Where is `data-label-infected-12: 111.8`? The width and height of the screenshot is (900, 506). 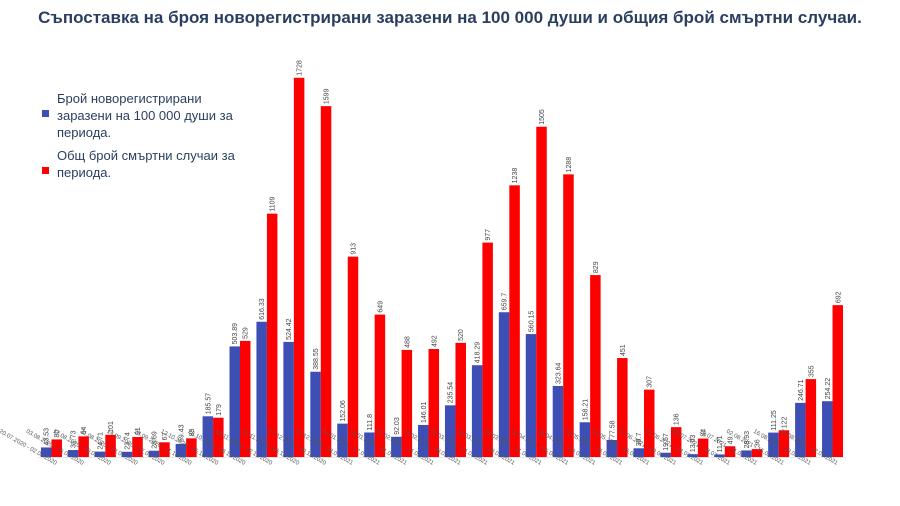
data-label-infected-12: 111.8 is located at coordinates (370, 422).